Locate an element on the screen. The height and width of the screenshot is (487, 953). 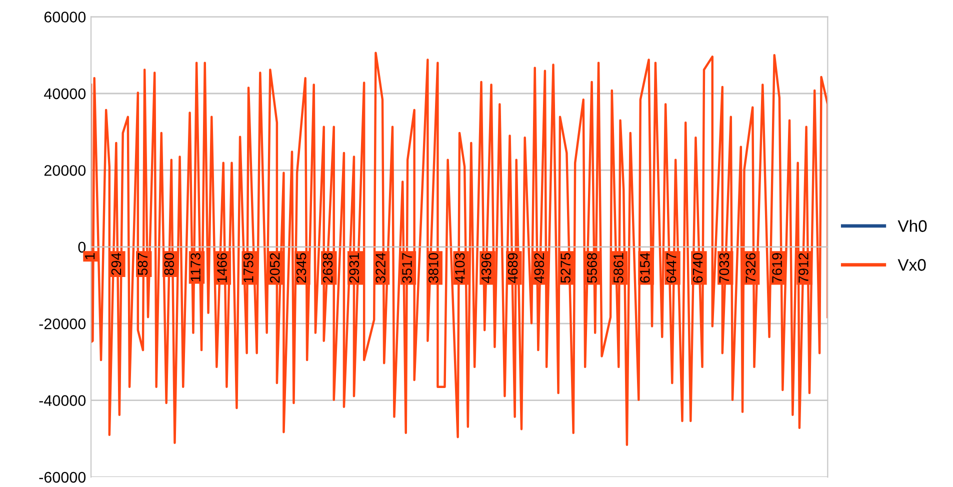
x-tick-label: 2345 is located at coordinates (301, 268).